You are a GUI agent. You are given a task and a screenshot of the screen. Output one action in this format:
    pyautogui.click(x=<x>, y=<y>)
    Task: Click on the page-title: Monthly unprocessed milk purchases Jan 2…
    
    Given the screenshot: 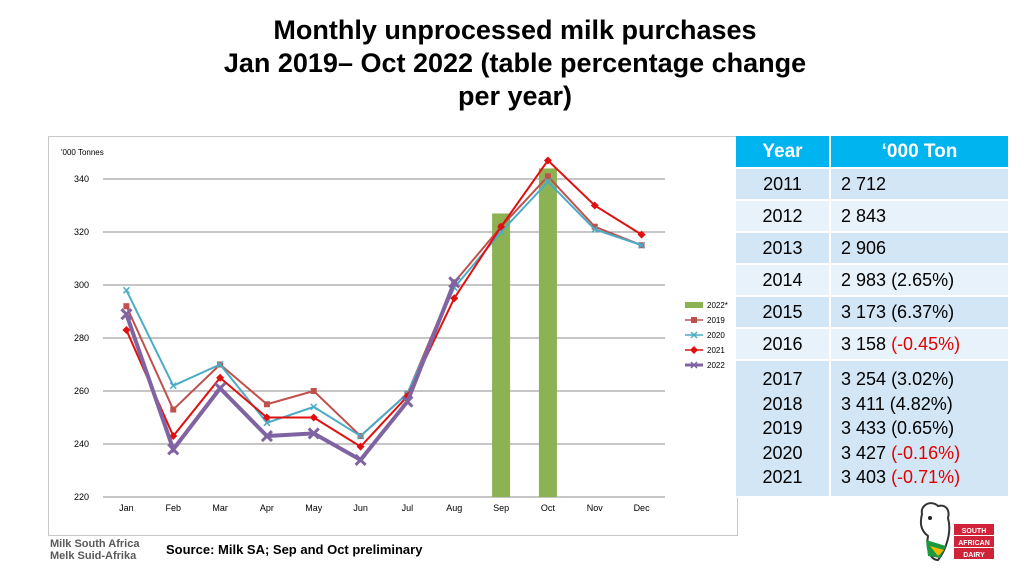 What is the action you would take?
    pyautogui.click(x=515, y=63)
    